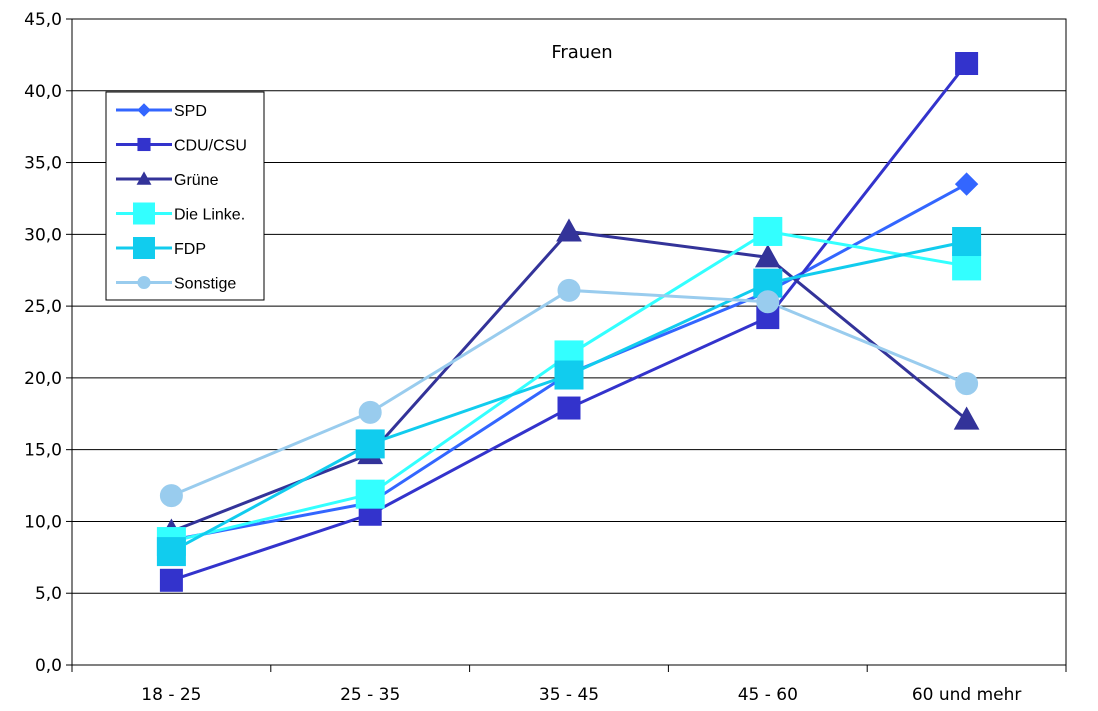  Describe the element at coordinates (43, 522) in the screenshot. I see `y-tick-label: 10,0` at that location.